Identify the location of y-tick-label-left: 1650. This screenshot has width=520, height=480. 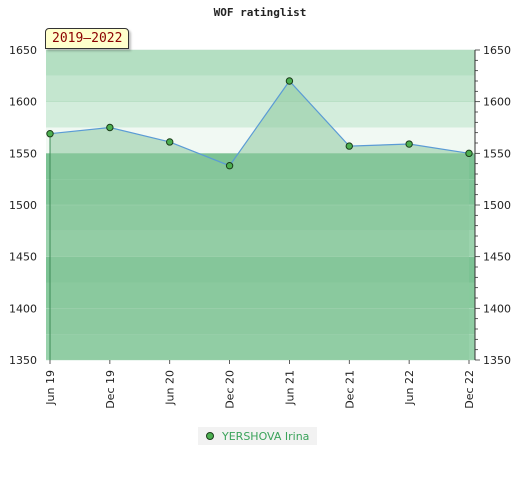
(23, 50).